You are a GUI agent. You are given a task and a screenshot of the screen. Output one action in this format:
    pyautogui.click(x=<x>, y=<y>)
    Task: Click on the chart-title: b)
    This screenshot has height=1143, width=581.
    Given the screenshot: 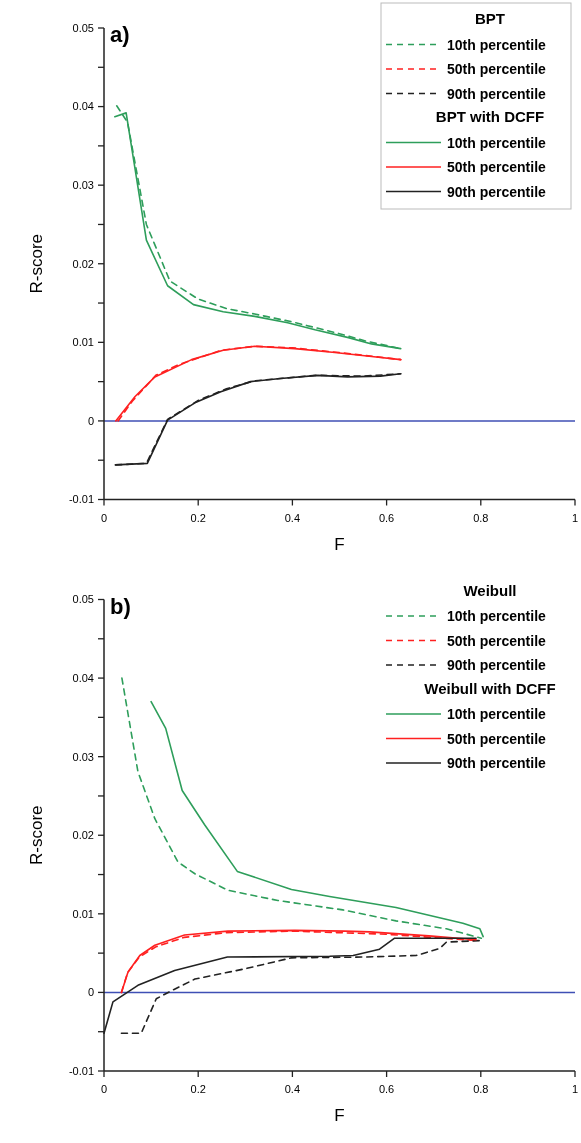 What is the action you would take?
    pyautogui.click(x=120, y=606)
    